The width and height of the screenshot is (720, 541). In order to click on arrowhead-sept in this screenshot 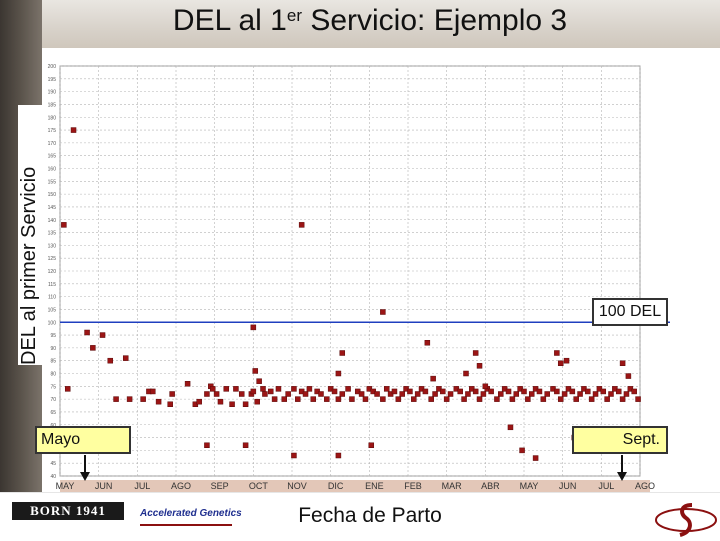, I will do `click(622, 476)`.